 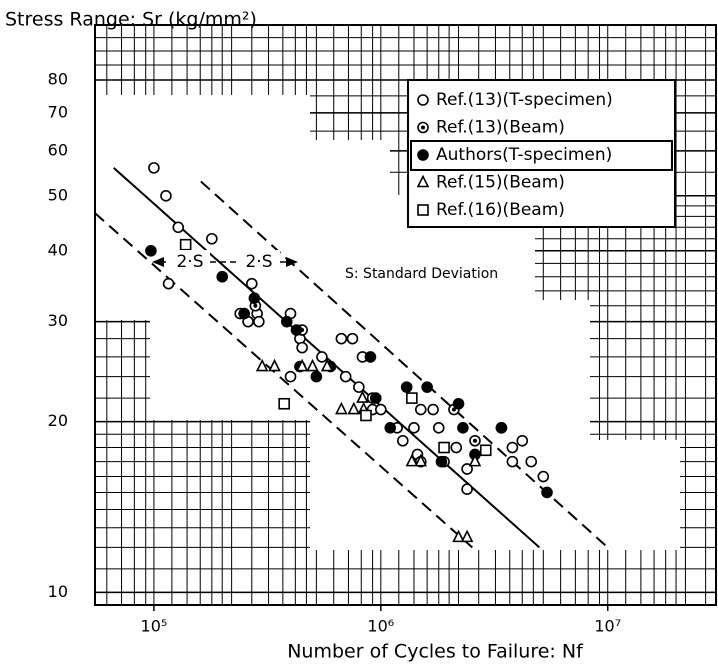 What do you see at coordinates (524, 100) in the screenshot?
I see `legend-label: Ref.(13)(T-specimen)` at bounding box center [524, 100].